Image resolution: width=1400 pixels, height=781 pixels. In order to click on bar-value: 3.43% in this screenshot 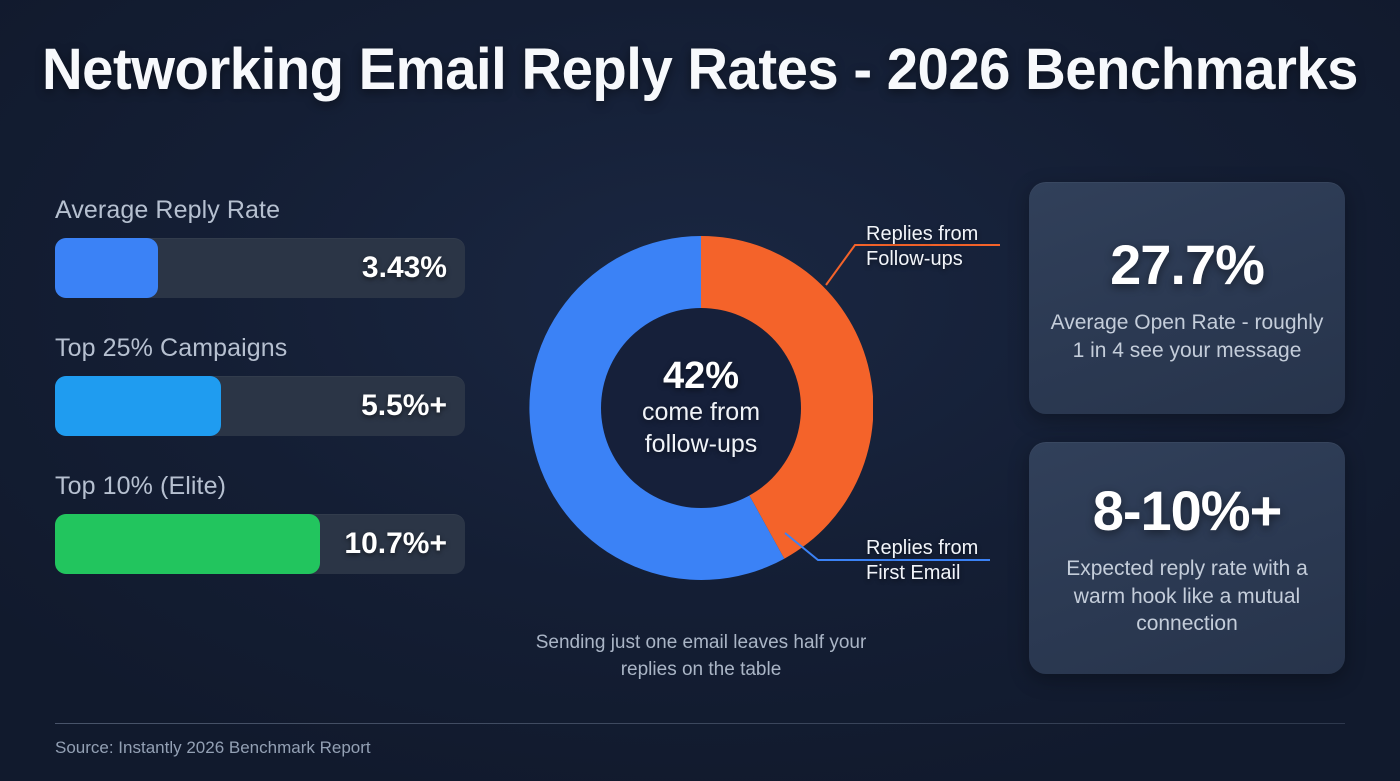, I will do `click(404, 267)`.